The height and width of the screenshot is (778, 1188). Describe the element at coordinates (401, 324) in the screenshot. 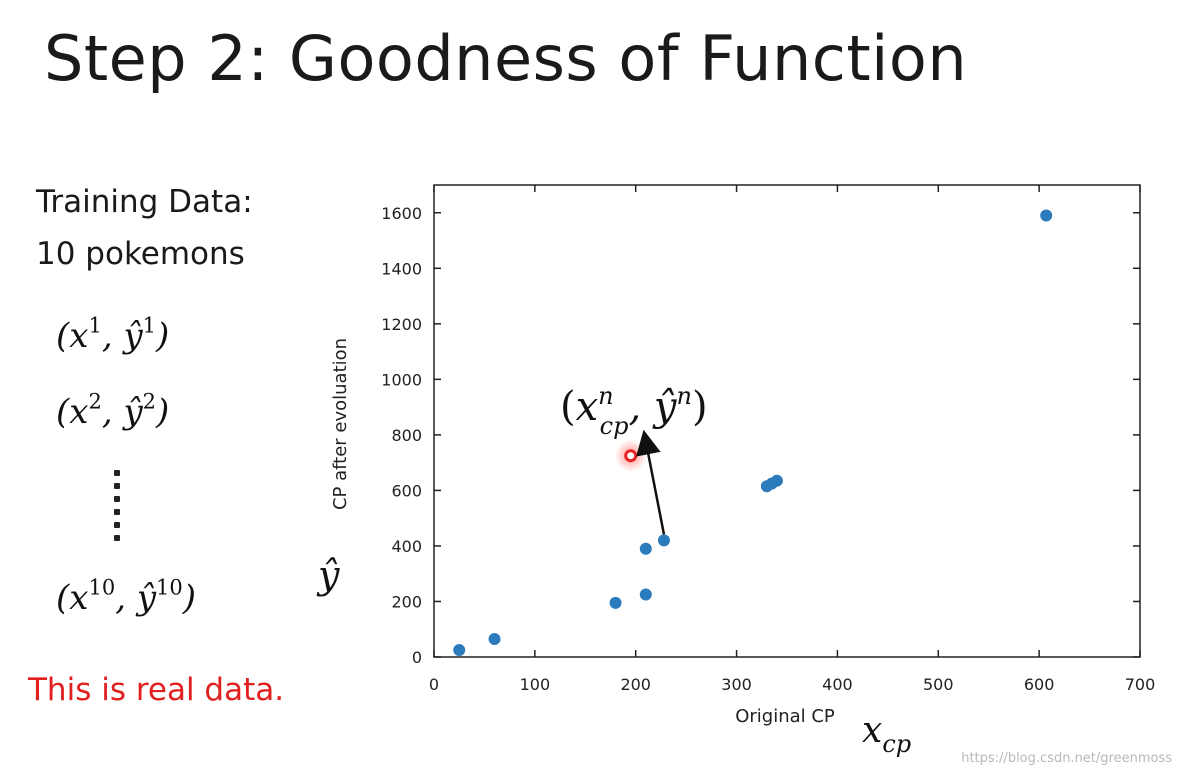

I see `y-tick-label: 1200` at that location.